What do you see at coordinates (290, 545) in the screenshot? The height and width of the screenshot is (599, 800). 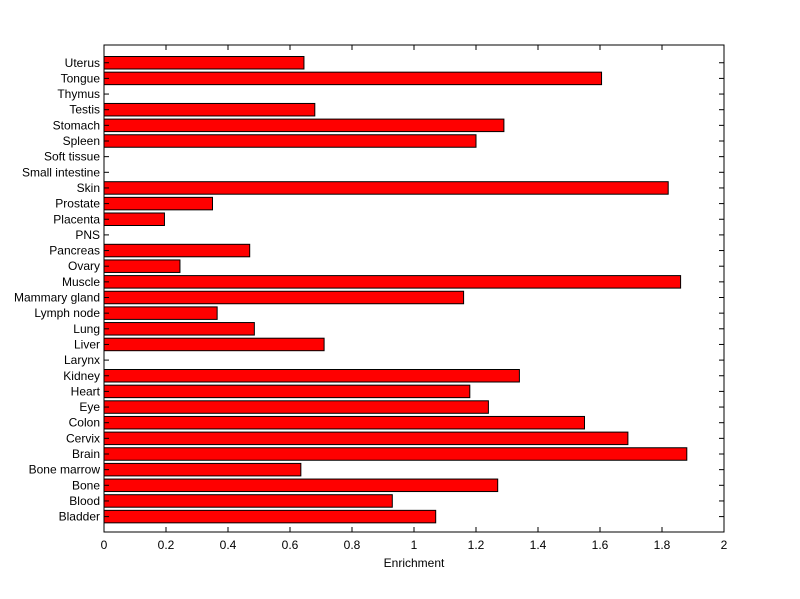 I see `x-tick-label: 0.6` at bounding box center [290, 545].